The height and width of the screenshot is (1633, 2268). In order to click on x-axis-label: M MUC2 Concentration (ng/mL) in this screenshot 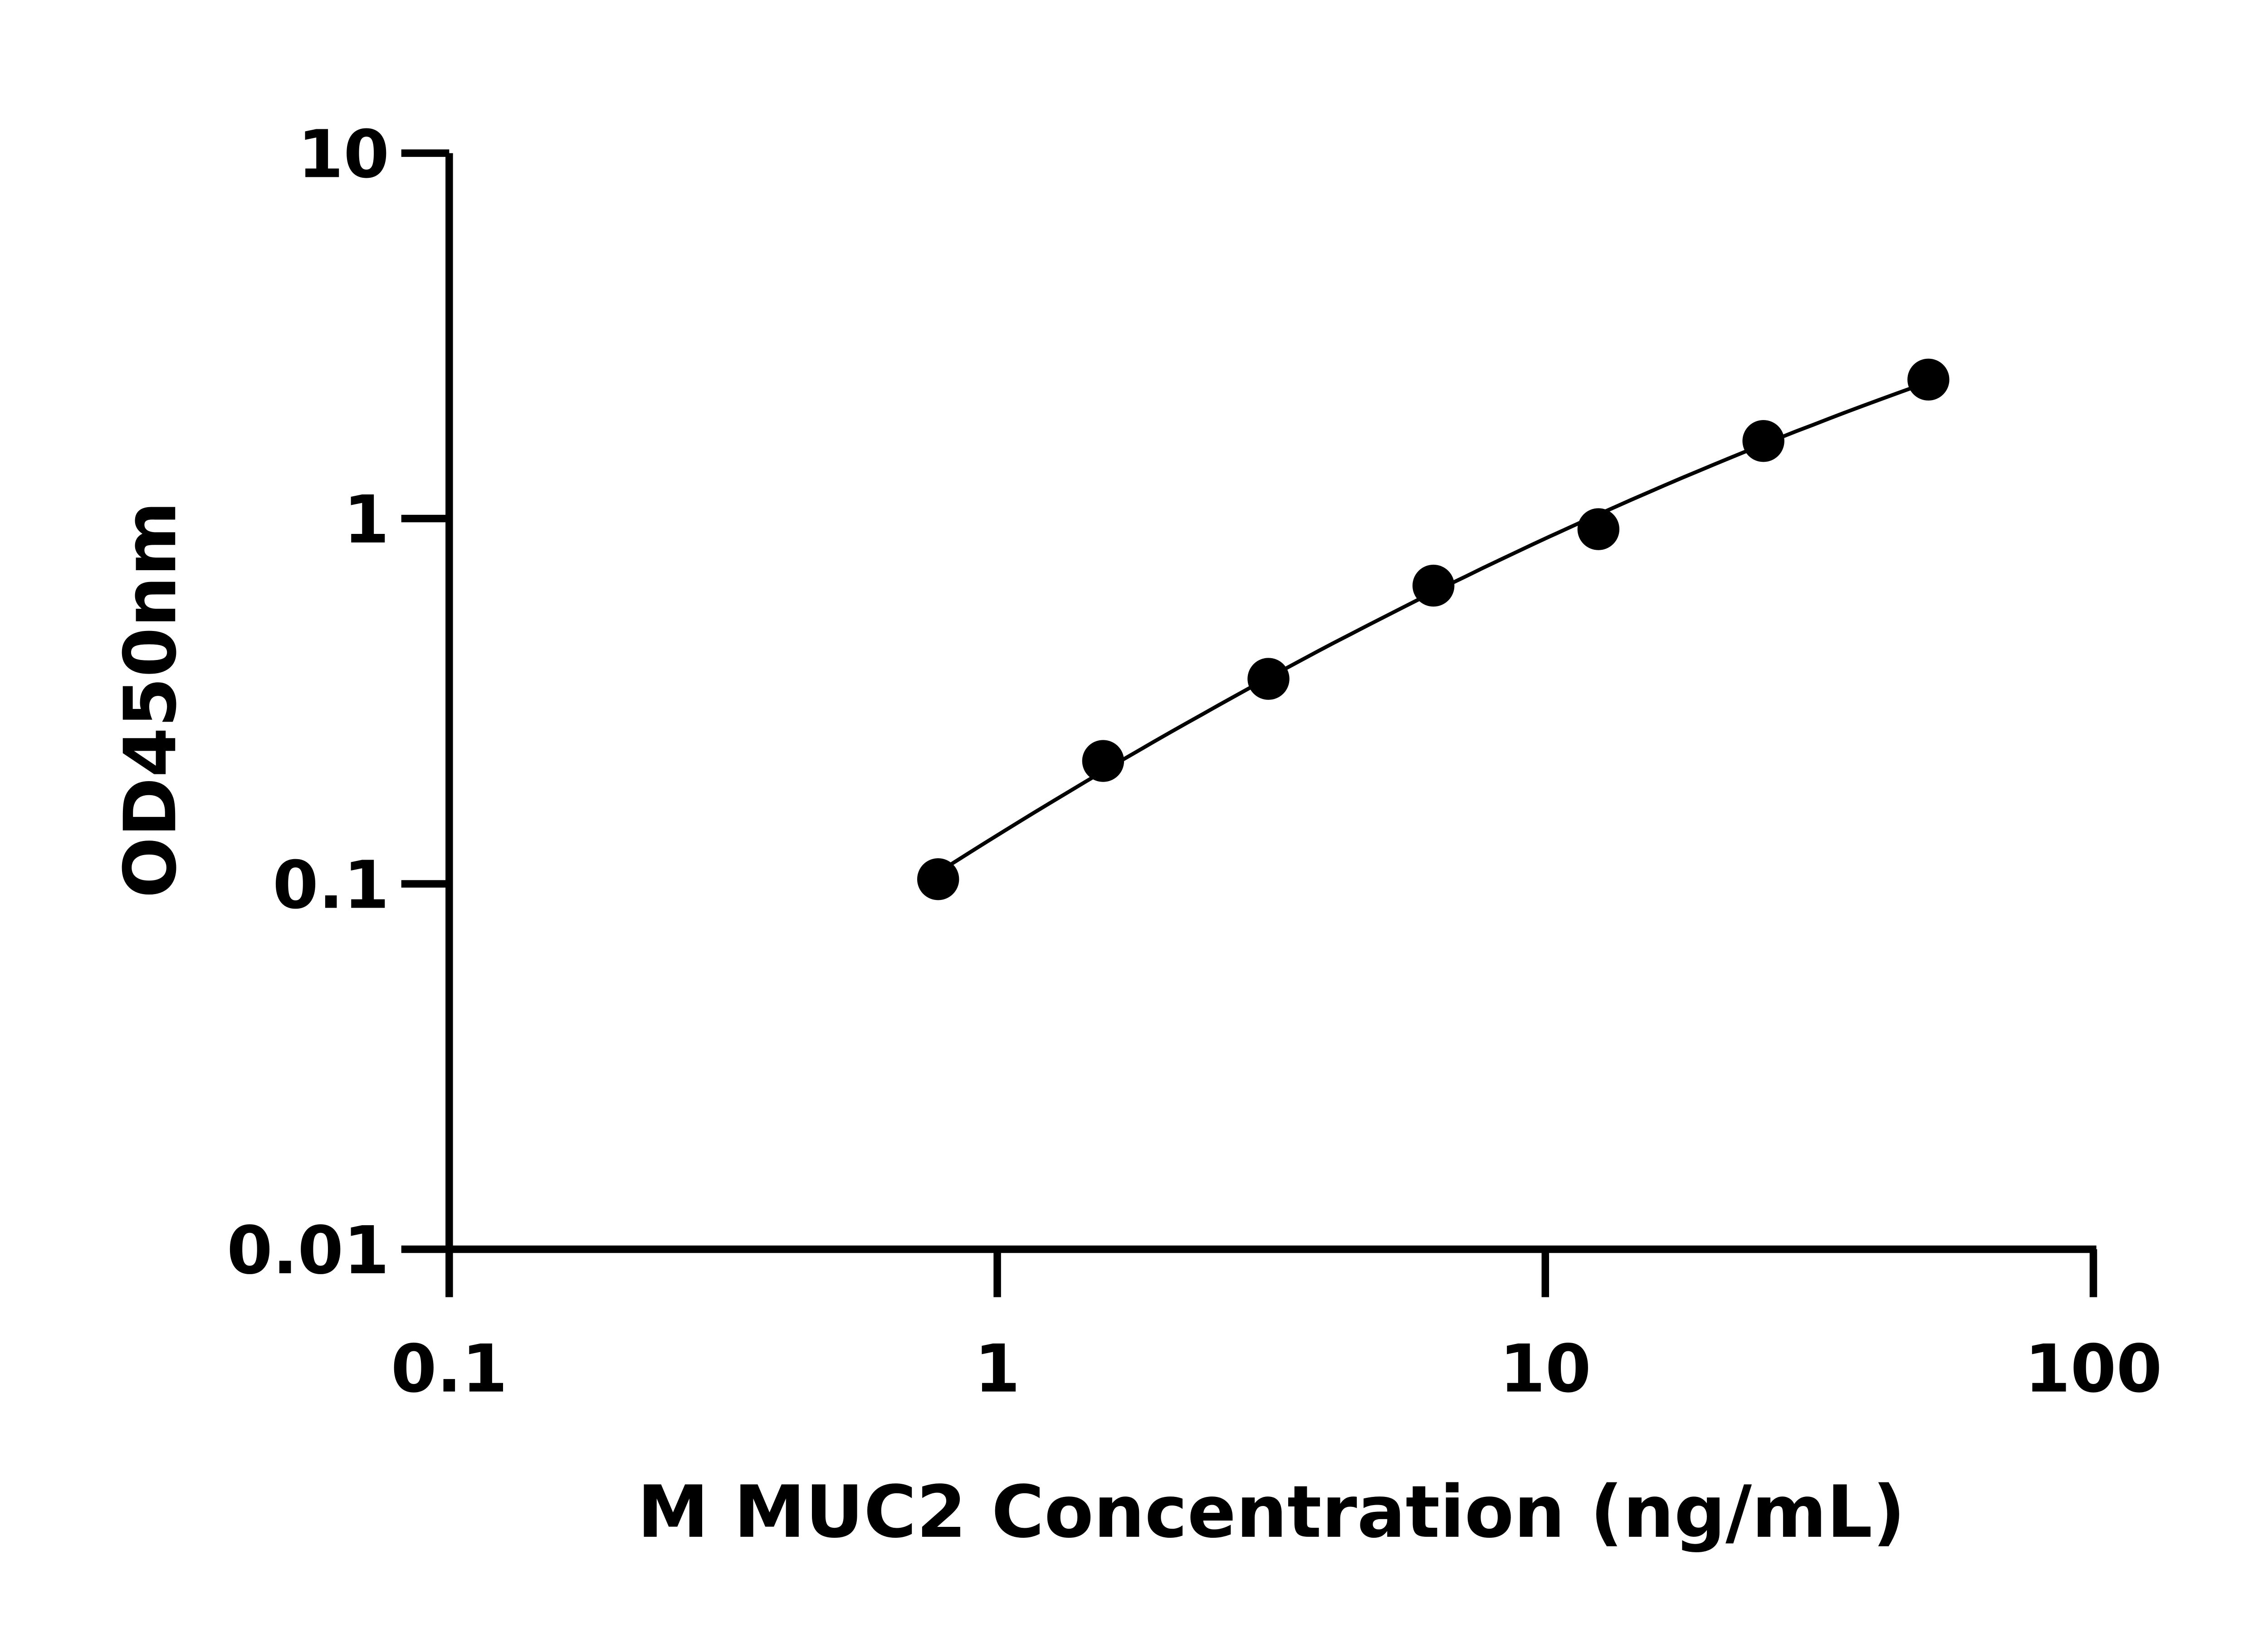, I will do `click(1271, 1512)`.